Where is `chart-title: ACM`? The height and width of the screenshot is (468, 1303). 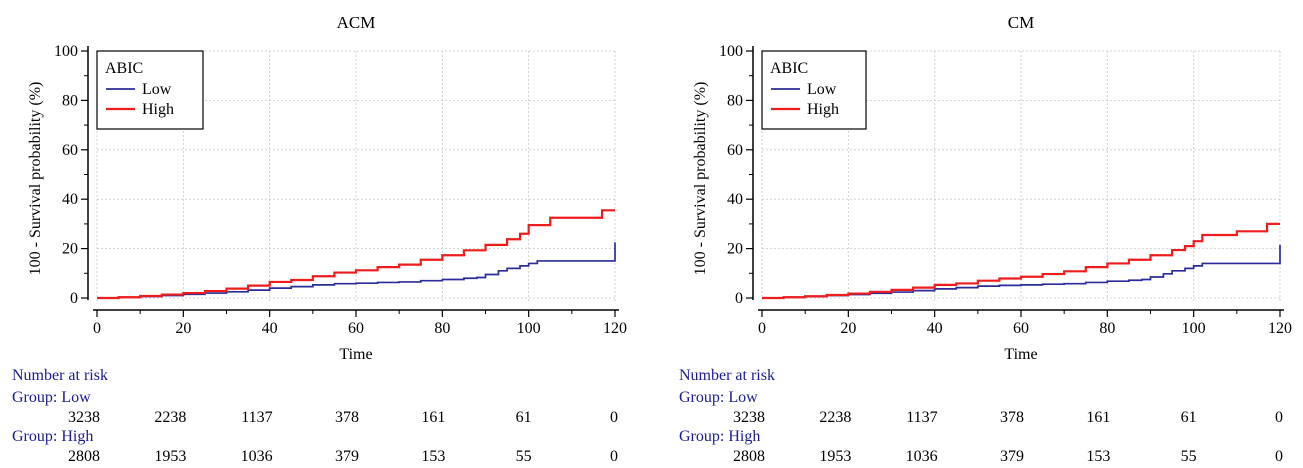 chart-title: ACM is located at coordinates (356, 22).